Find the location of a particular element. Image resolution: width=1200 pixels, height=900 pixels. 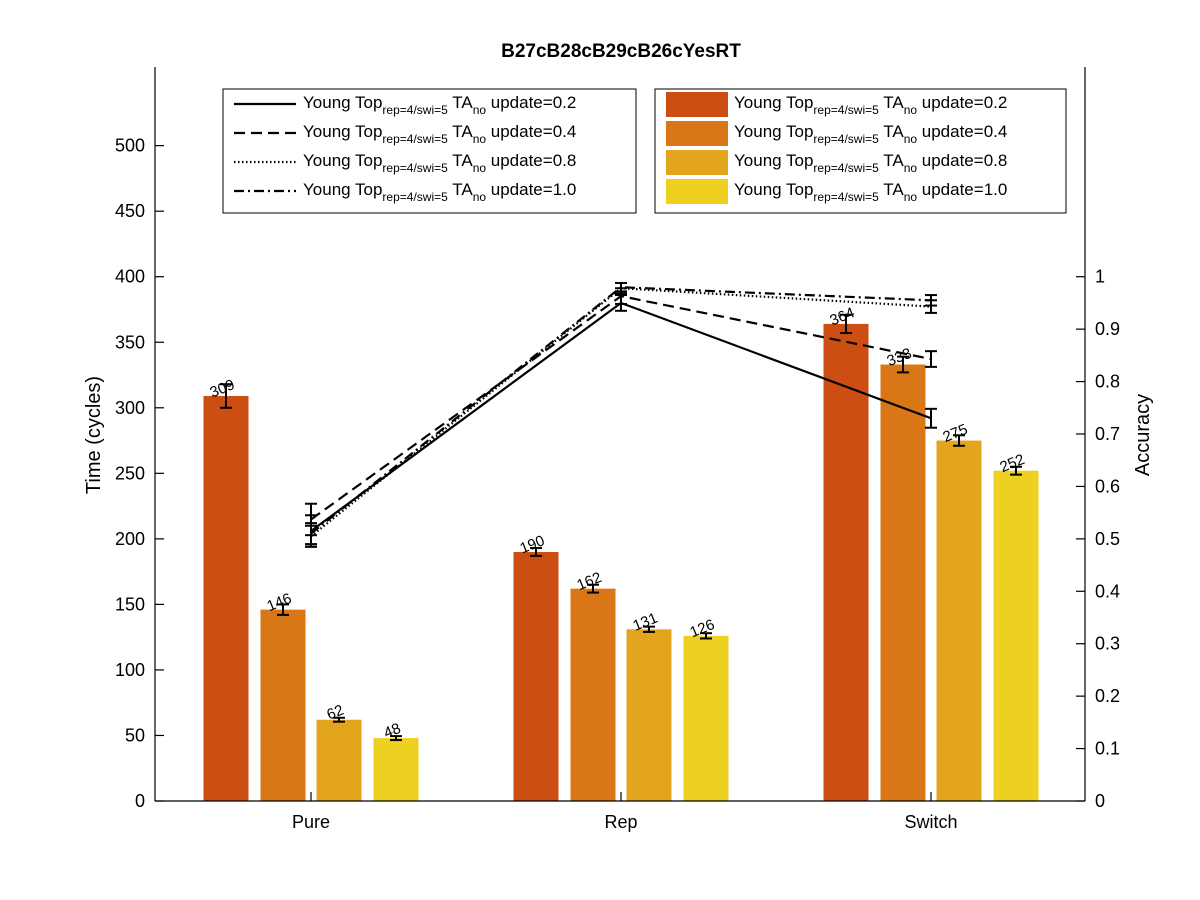

legend-line-label-2: Young Toprep=4/swi=5 TAno update=0.8 is located at coordinates (439, 163).